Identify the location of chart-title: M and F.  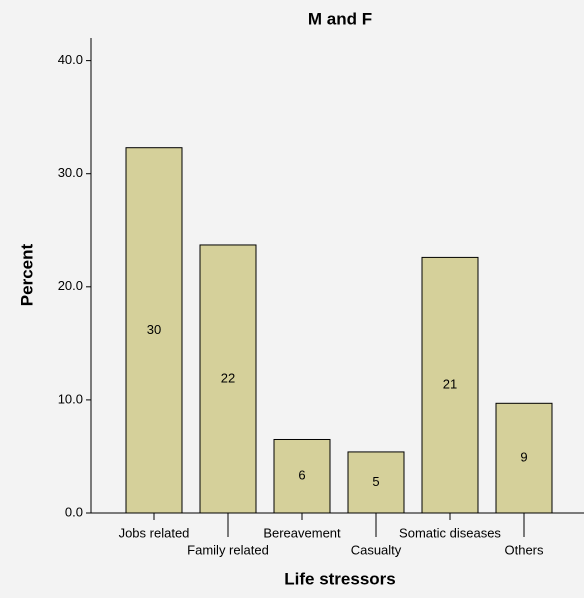
(340, 18).